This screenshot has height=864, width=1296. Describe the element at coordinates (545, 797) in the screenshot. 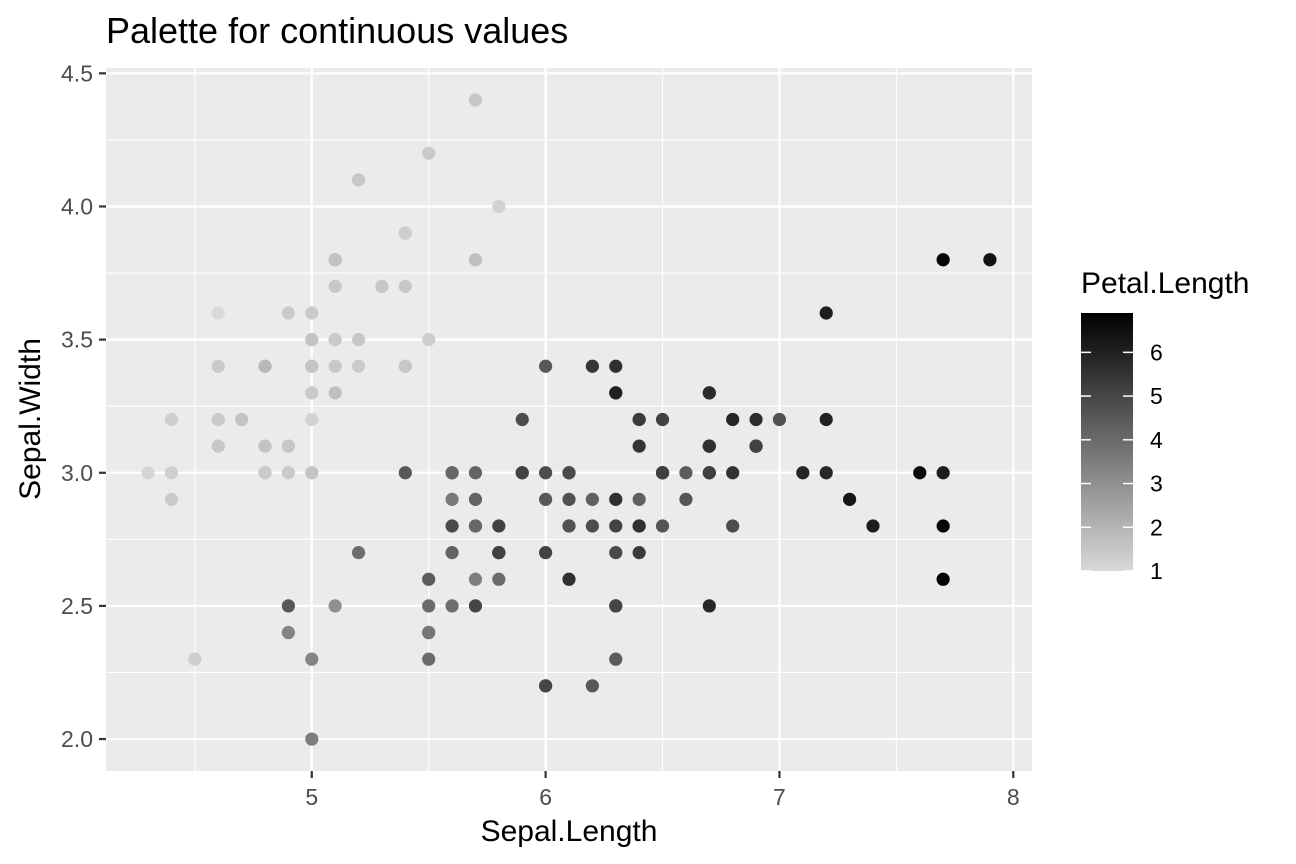

I see `x-tick-label: 6` at that location.